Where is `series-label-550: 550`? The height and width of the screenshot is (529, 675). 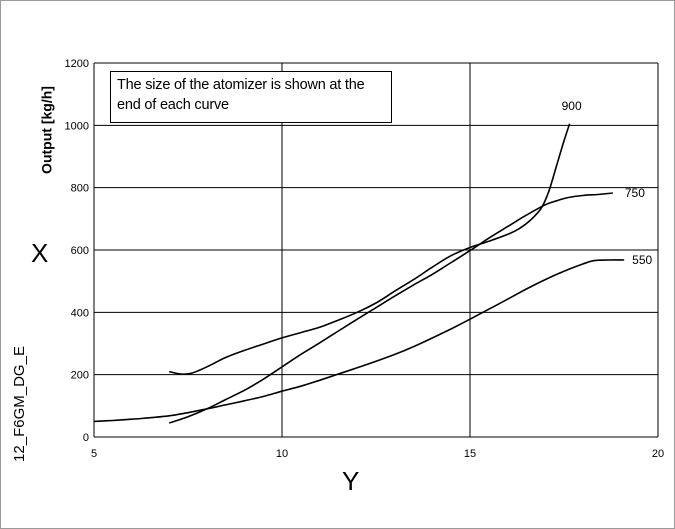
series-label-550: 550 is located at coordinates (642, 260).